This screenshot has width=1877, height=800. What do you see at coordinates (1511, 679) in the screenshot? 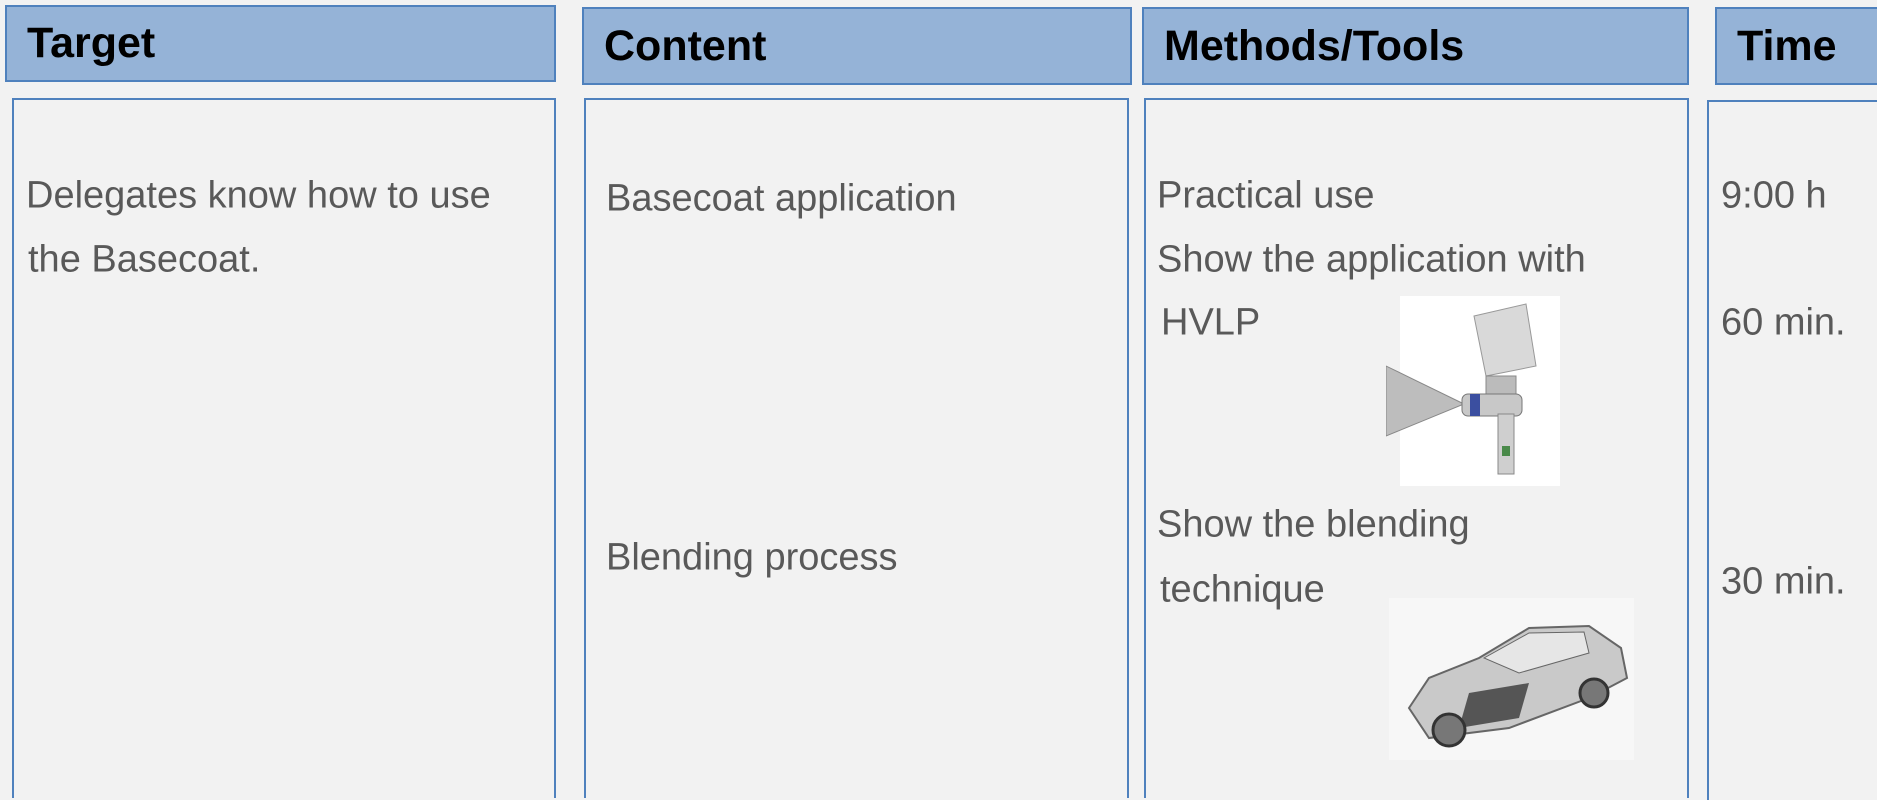
I see `car-image` at bounding box center [1511, 679].